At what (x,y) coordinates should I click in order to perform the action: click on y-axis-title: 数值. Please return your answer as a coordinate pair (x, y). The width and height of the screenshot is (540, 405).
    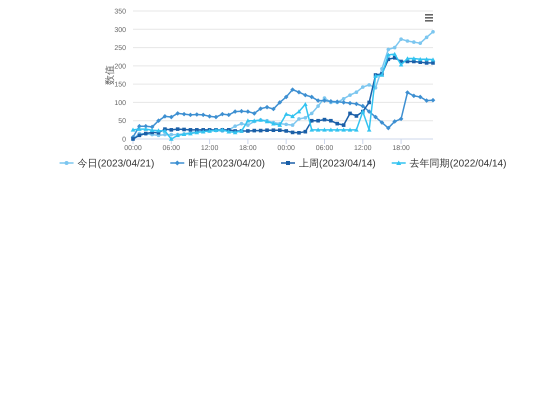
    Looking at the image, I should click on (110, 75).